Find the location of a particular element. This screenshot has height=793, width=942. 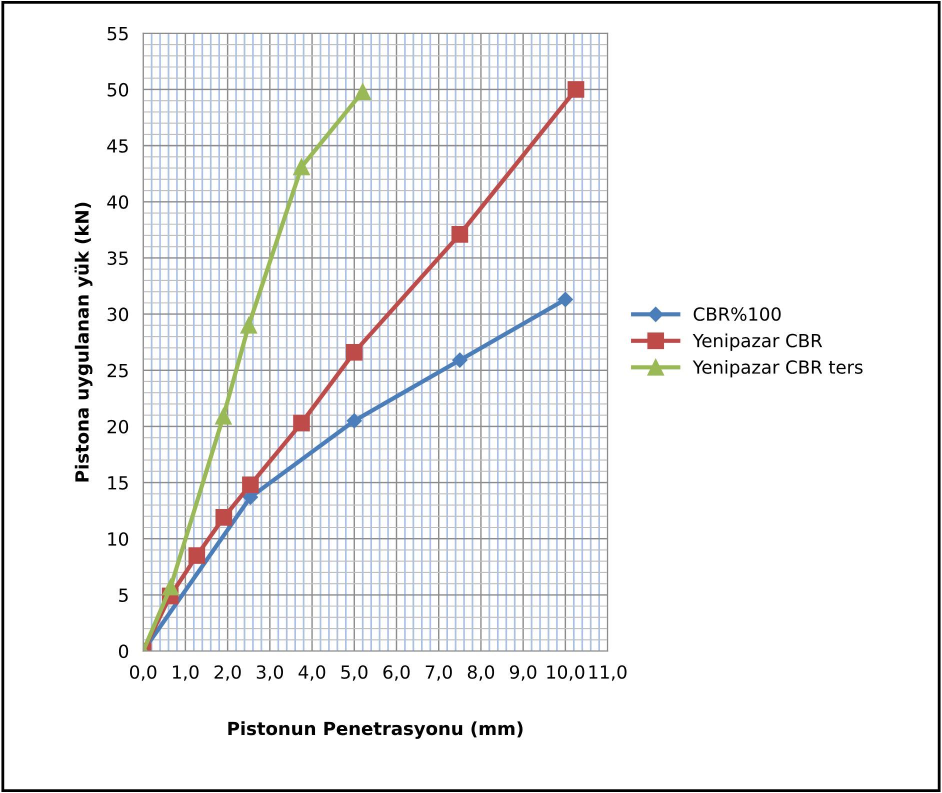

legend-label: Yenipazar CBR ters is located at coordinates (777, 369).